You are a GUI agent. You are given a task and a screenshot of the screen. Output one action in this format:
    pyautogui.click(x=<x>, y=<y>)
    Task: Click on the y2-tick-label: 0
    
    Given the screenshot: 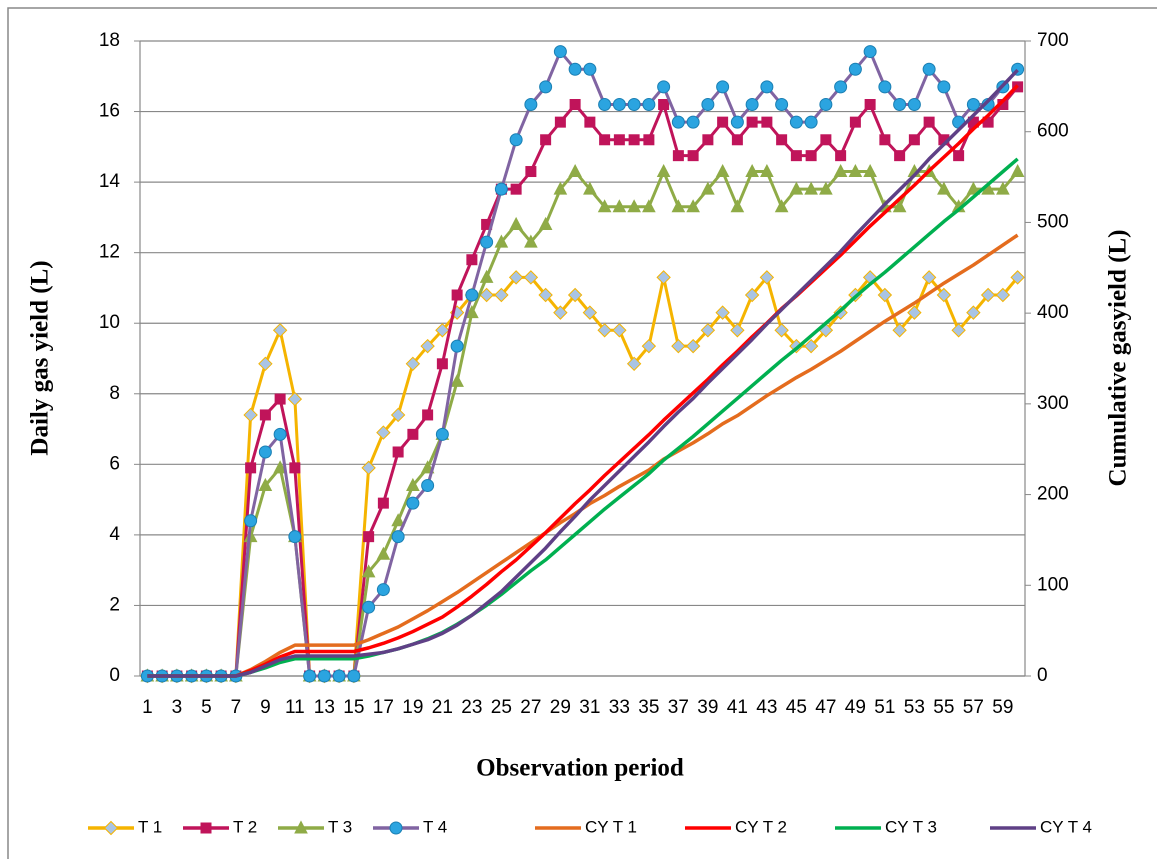 What is the action you would take?
    pyautogui.click(x=1042, y=675)
    